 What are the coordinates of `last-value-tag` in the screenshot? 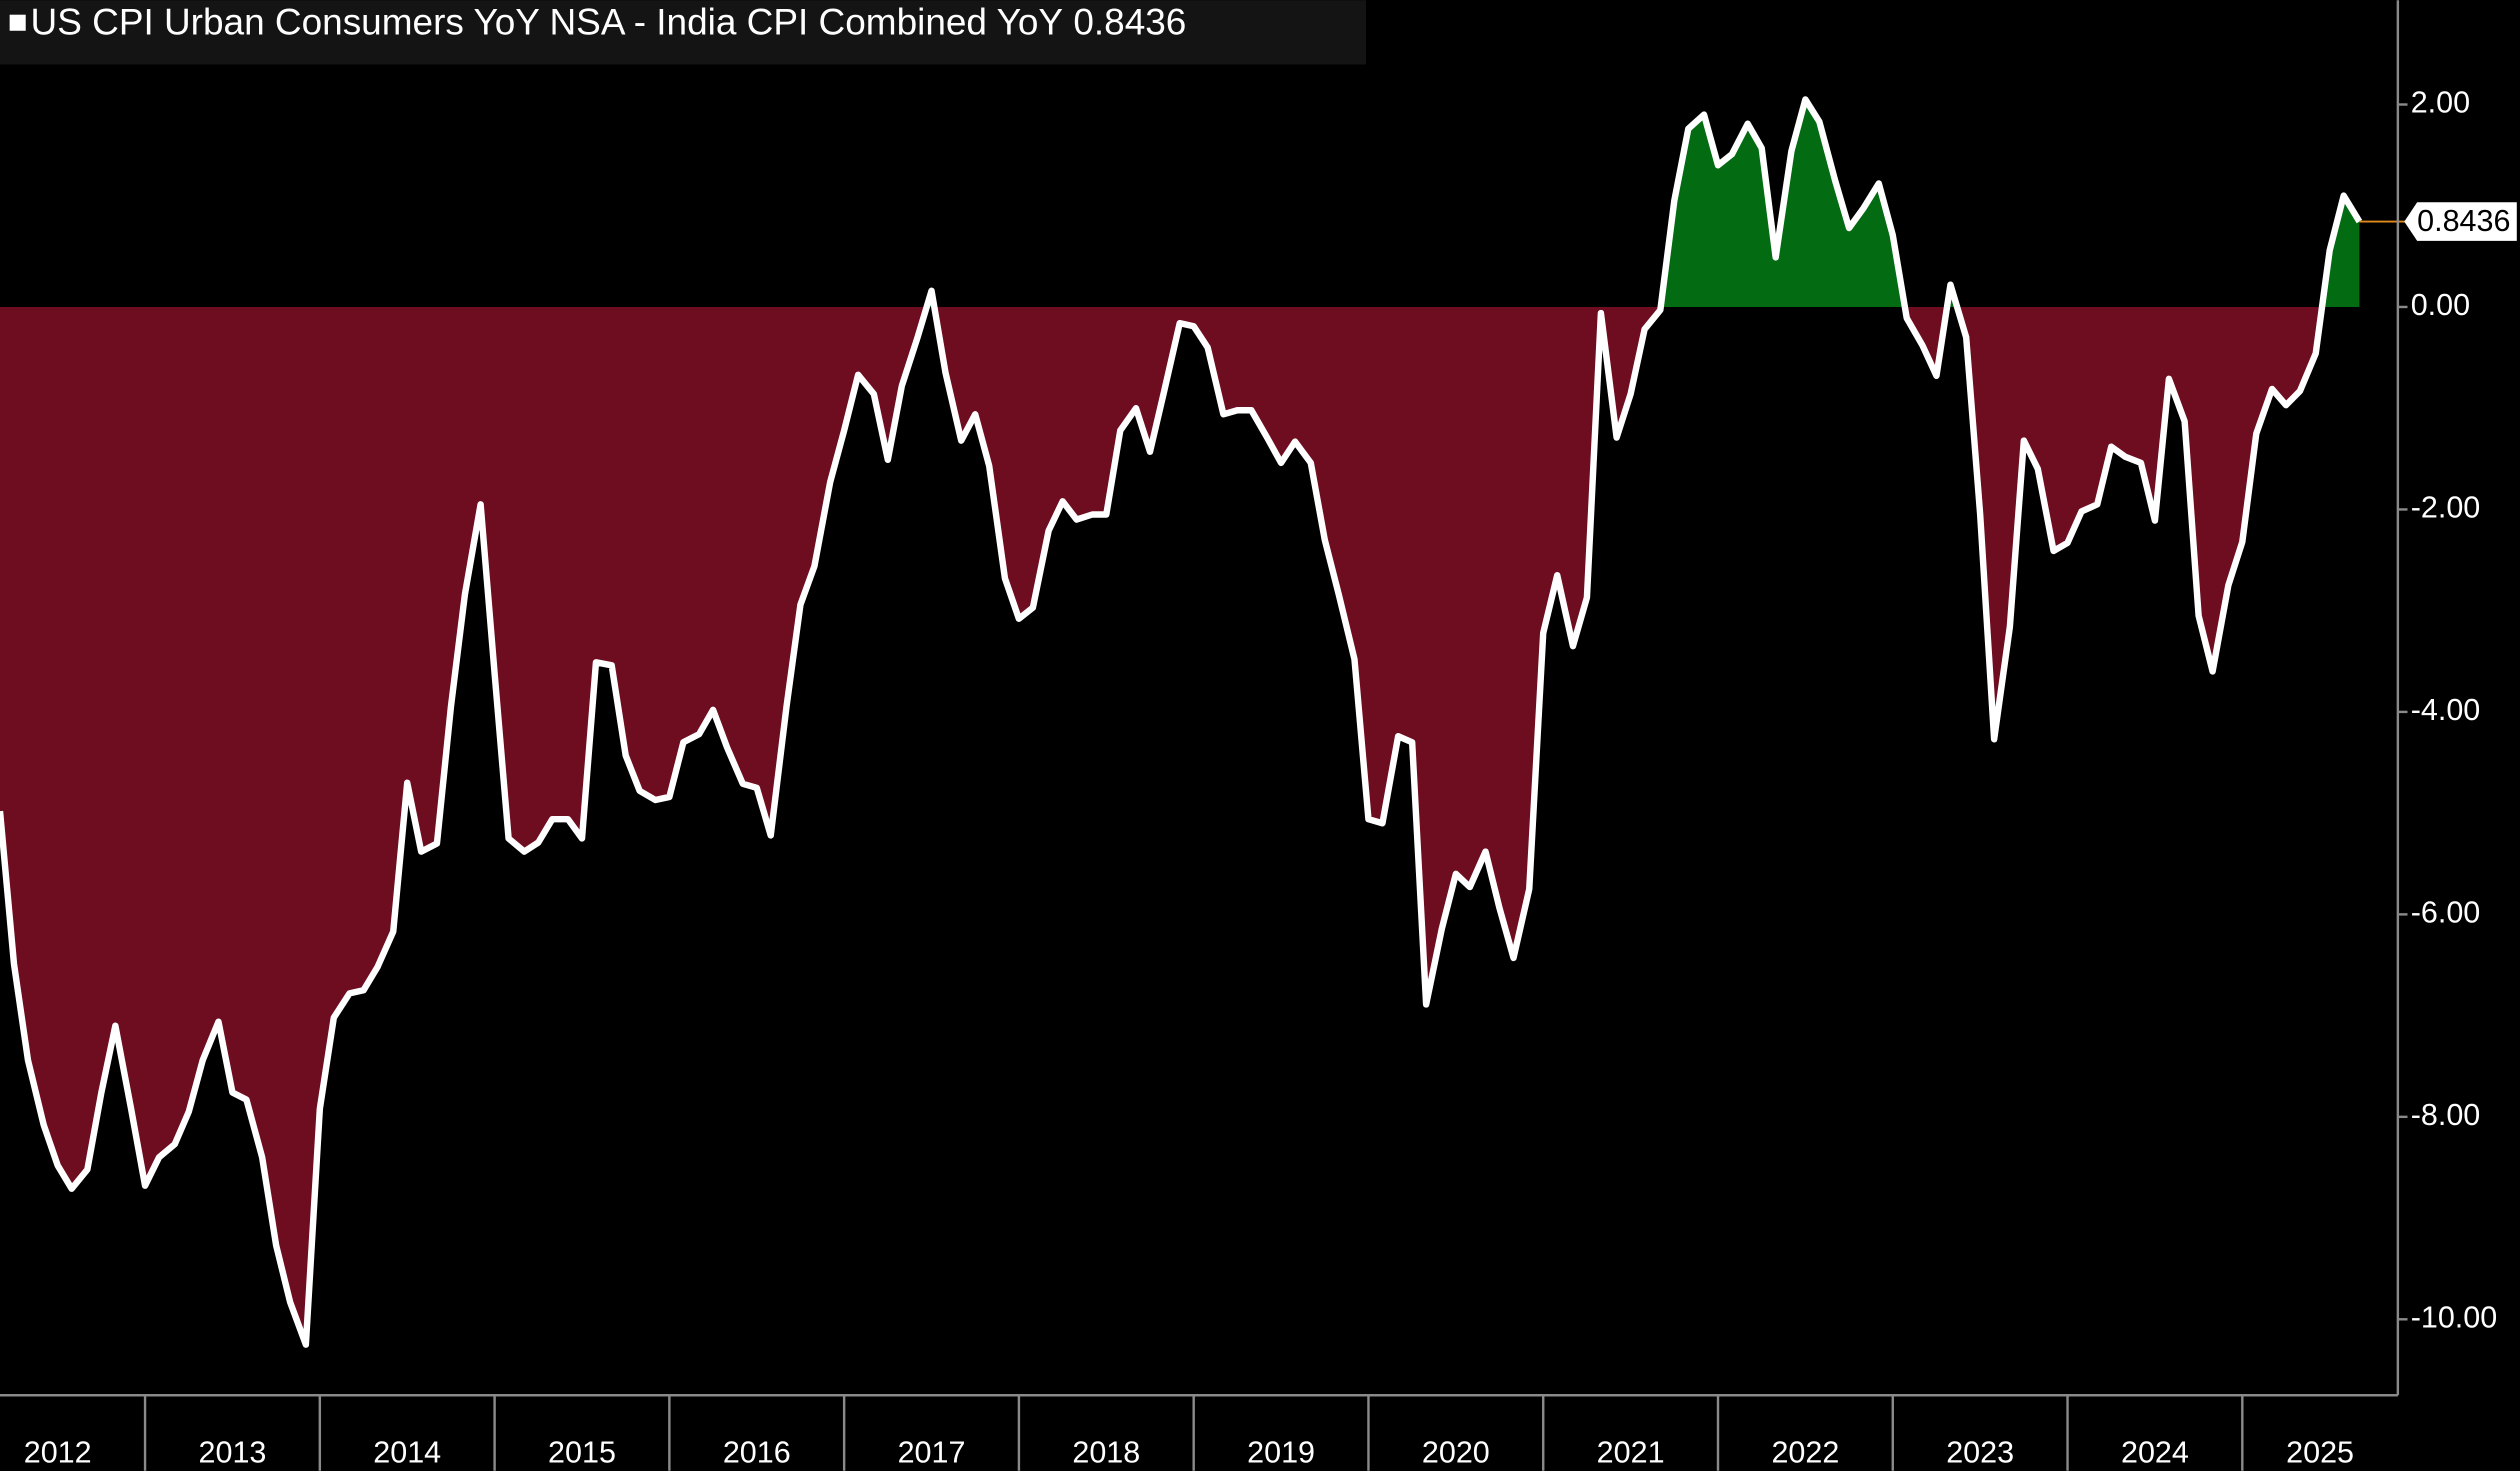 It's located at (2460, 221).